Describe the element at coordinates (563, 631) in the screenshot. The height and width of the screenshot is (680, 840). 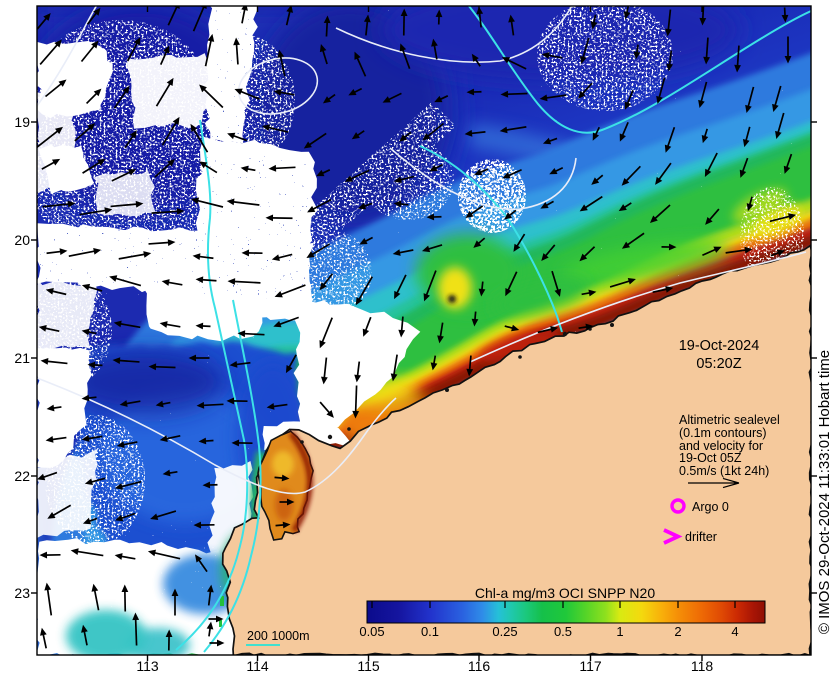
I see `svg-text: 0.5` at that location.